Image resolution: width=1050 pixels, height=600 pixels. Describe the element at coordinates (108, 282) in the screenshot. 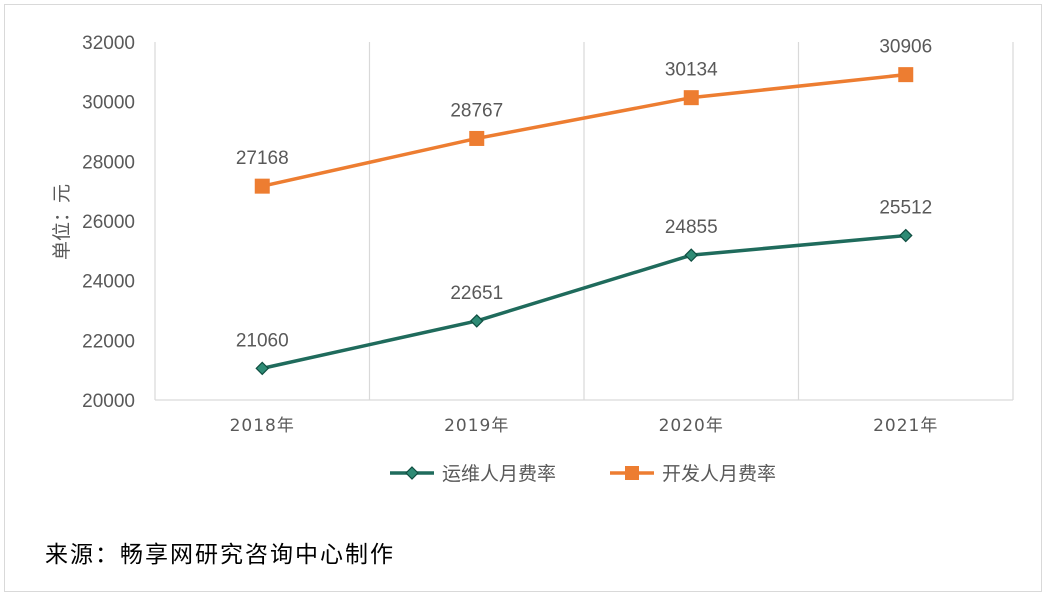

I see `y-tick-label: 24000` at that location.